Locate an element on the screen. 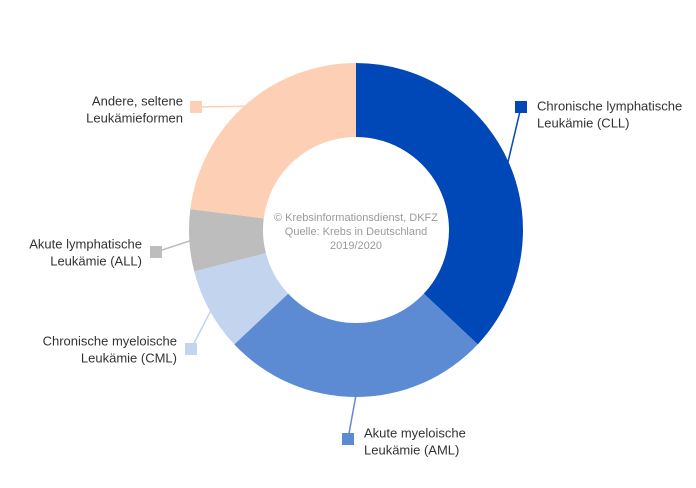  slice-other is located at coordinates (273, 141).